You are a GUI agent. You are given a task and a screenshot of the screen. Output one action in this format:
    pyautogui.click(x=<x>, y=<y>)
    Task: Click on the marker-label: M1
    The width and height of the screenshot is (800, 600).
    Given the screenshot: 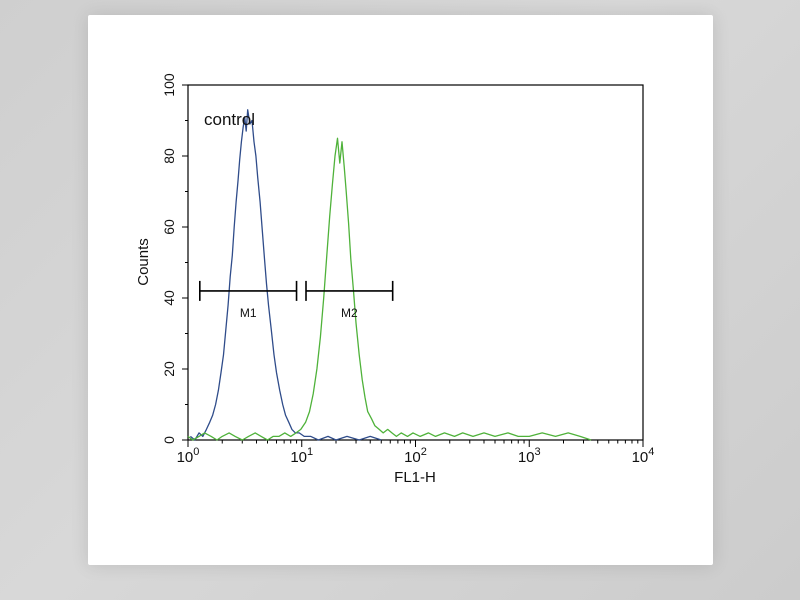 What is the action you would take?
    pyautogui.click(x=248, y=313)
    